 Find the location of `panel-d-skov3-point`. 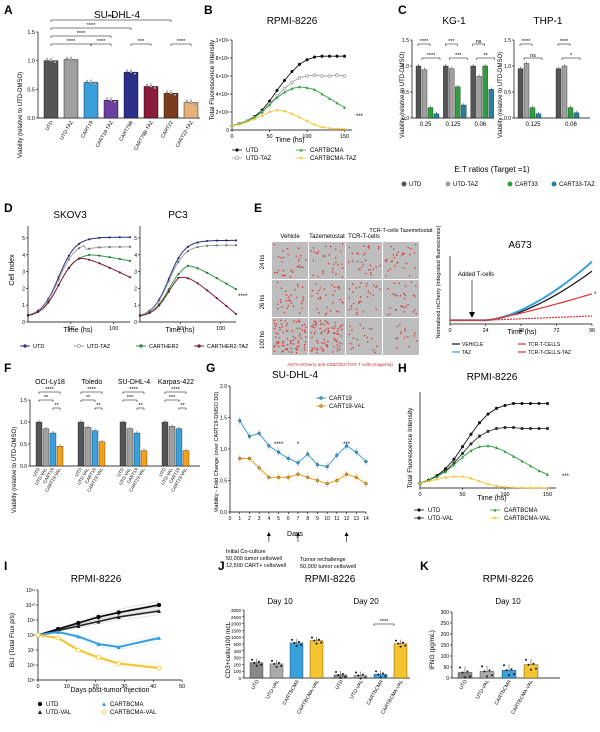

panel-d-skov3-point is located at coordinates (109, 237).